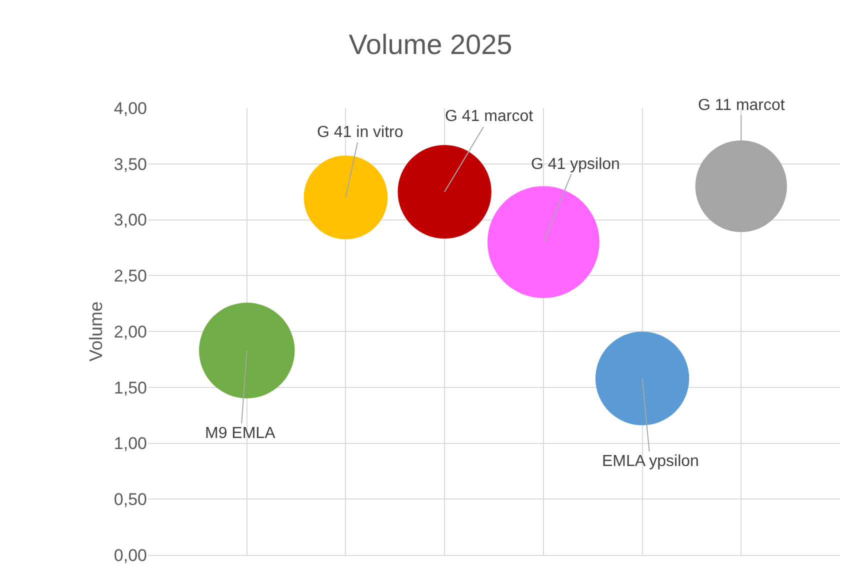  Describe the element at coordinates (489, 116) in the screenshot. I see `series-label: G 41 marcot` at that location.